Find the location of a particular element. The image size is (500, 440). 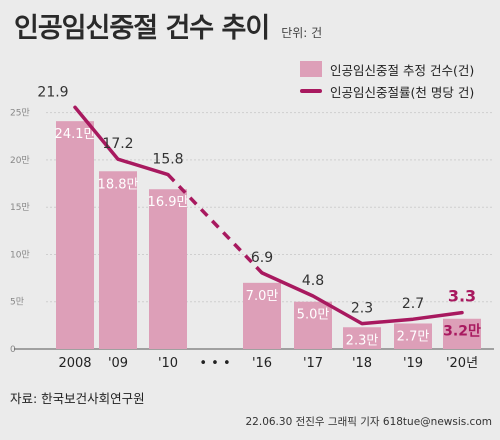

chart-title: 인공임신중절 건수 추이 is located at coordinates (142, 28).